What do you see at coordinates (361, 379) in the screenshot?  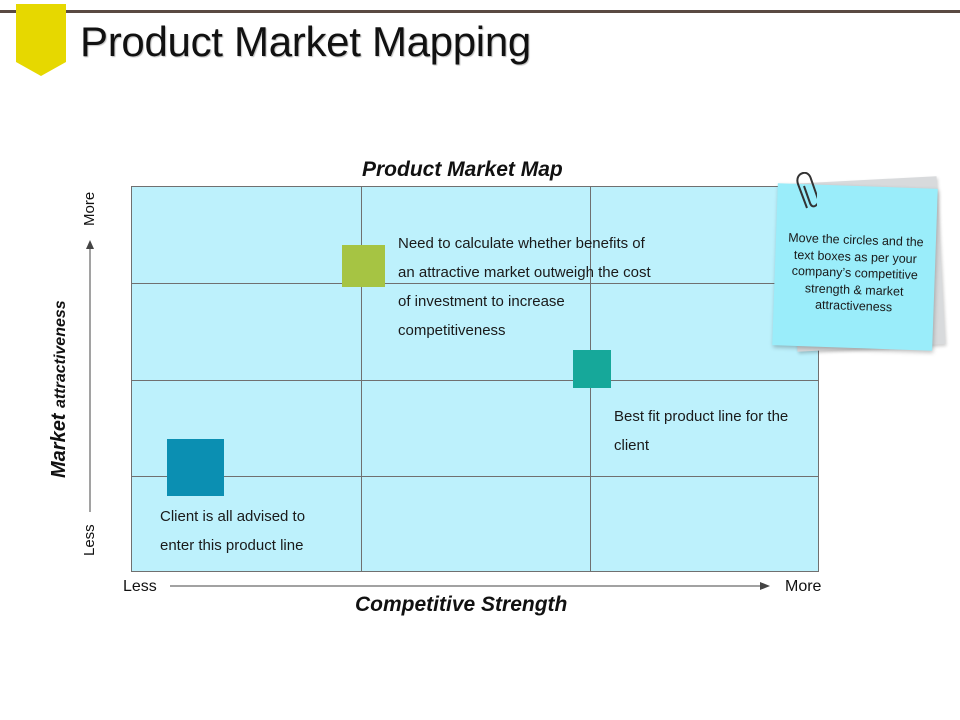 I see `grid-line-vertical` at bounding box center [361, 379].